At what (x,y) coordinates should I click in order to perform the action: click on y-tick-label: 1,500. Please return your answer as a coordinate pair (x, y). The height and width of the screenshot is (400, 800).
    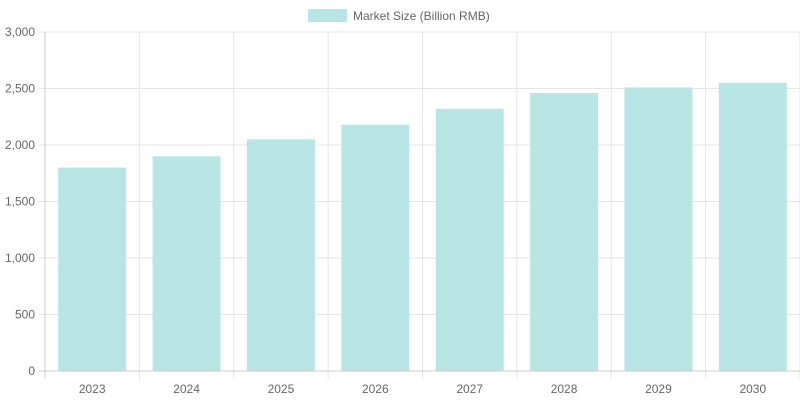
    Looking at the image, I should click on (20, 202).